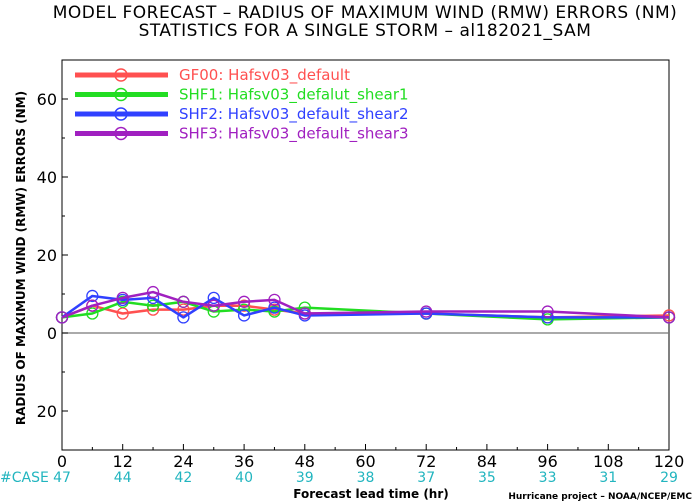 This screenshot has width=700, height=503. I want to click on case-count: 44, so click(123, 478).